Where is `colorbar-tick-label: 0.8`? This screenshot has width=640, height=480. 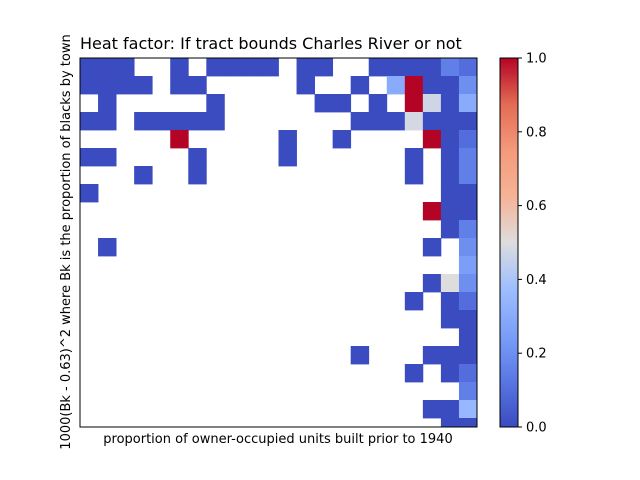
colorbar-tick-label: 0.8 is located at coordinates (536, 132).